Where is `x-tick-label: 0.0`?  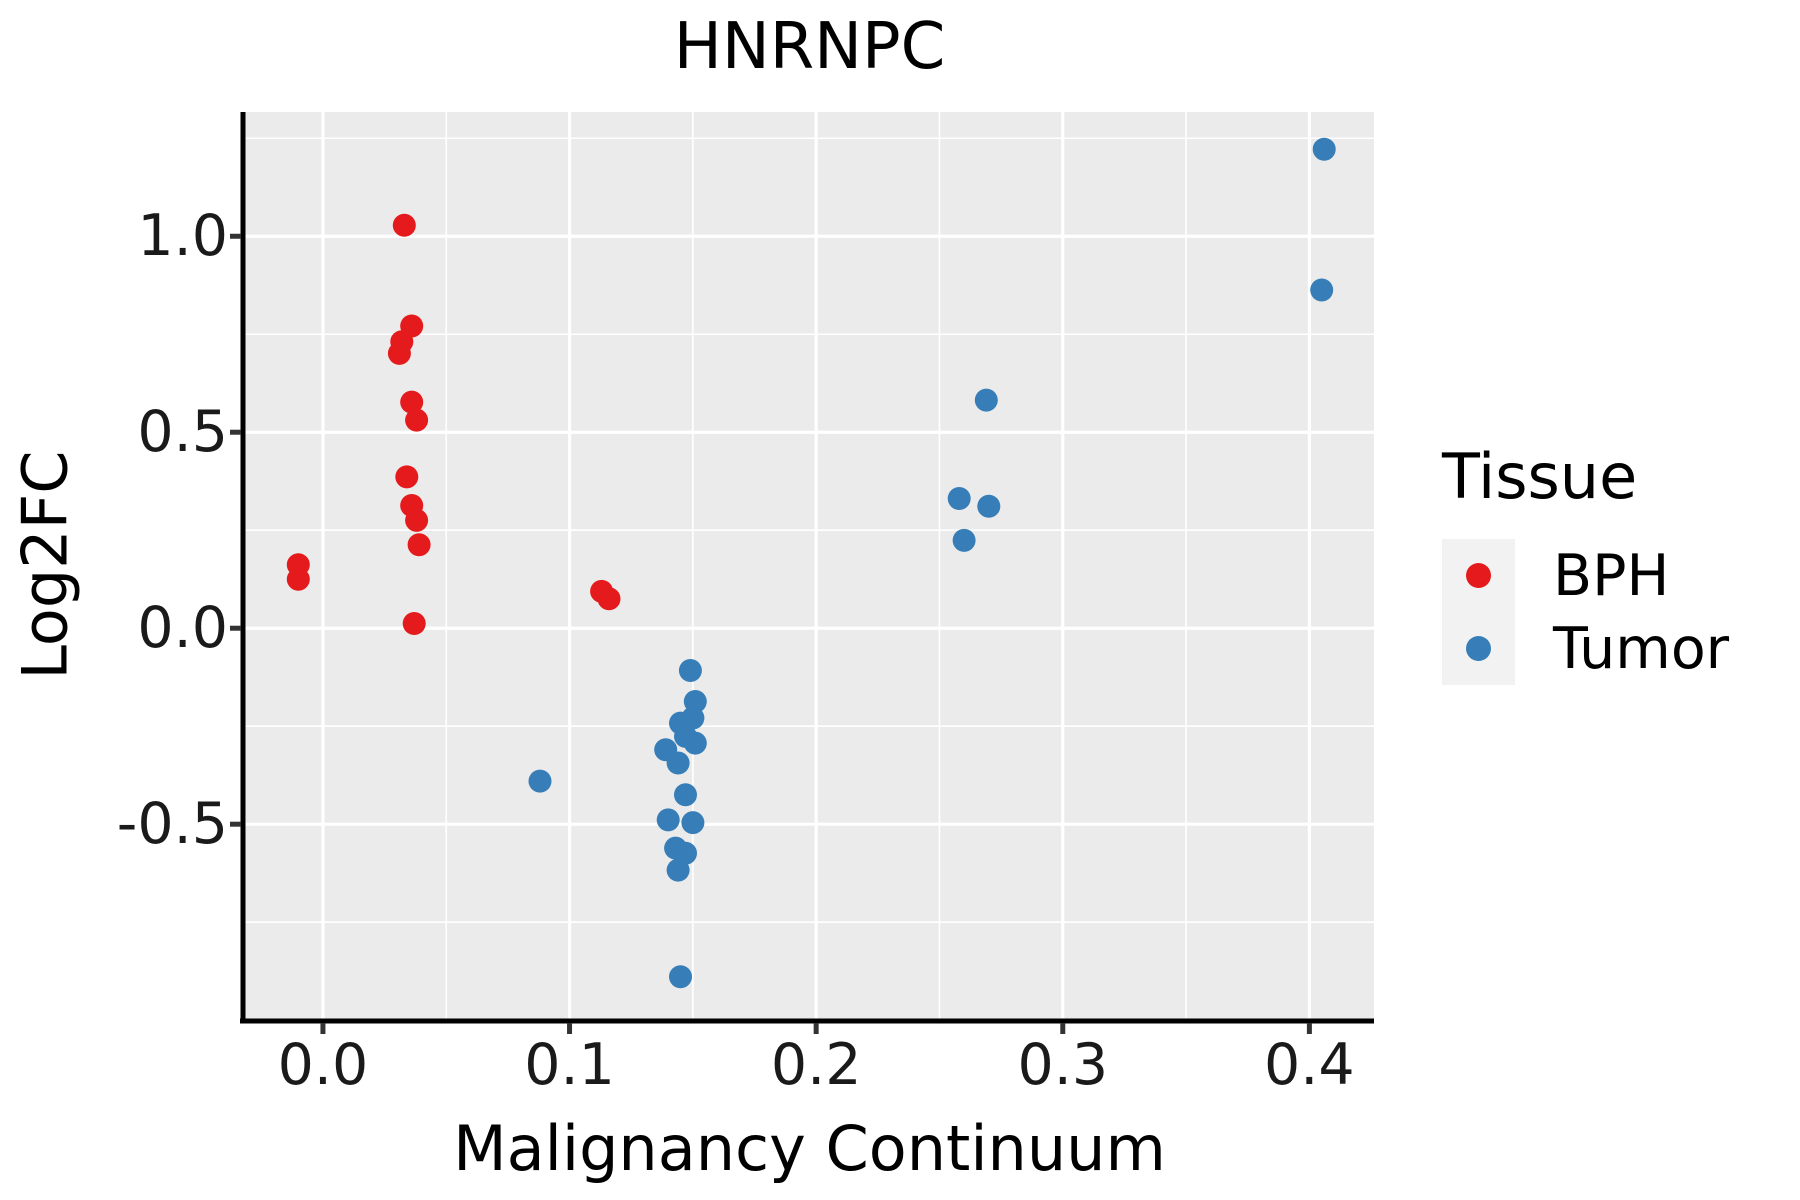 x-tick-label: 0.0 is located at coordinates (323, 1065).